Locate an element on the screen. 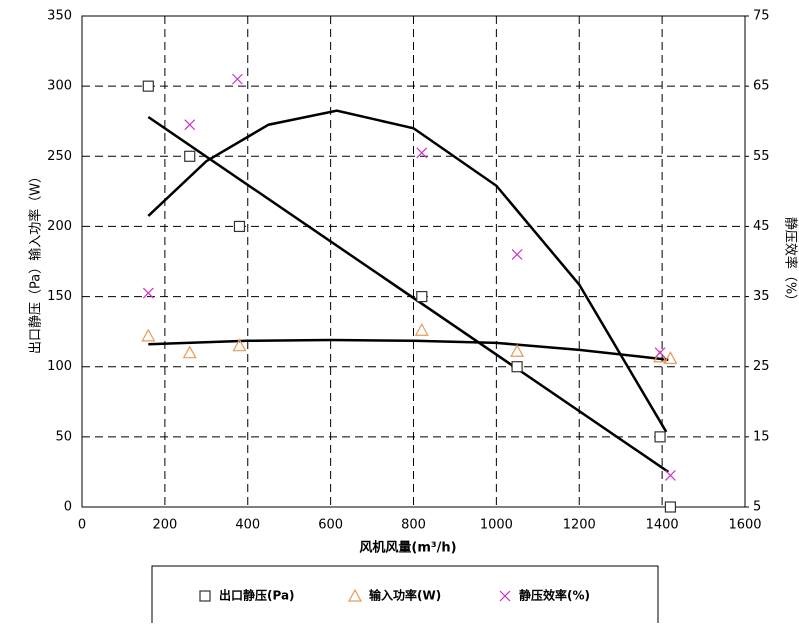  y2-tick-label: 55 is located at coordinates (761, 156).